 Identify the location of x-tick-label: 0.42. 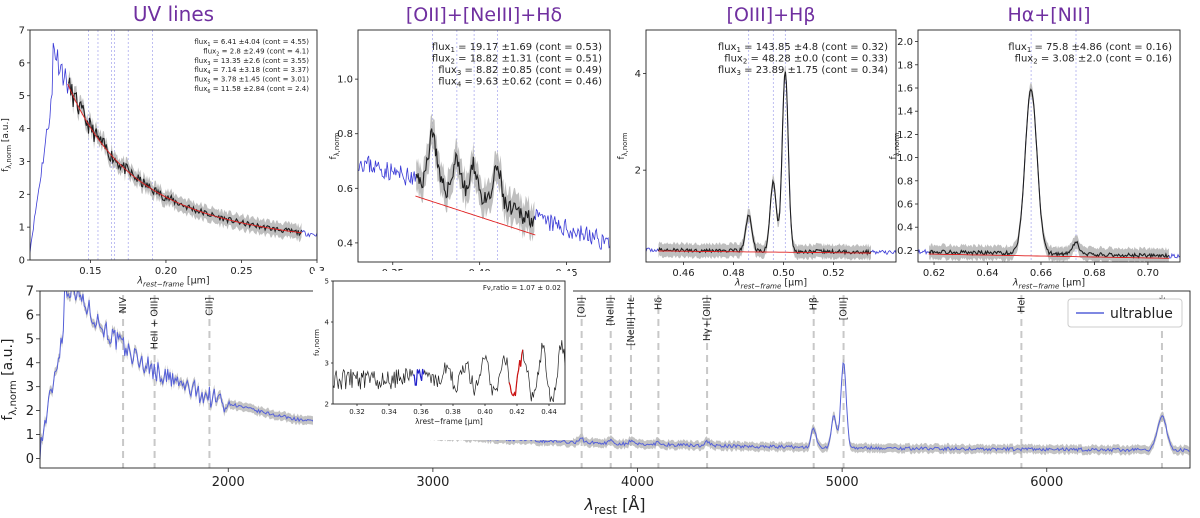
(517, 412).